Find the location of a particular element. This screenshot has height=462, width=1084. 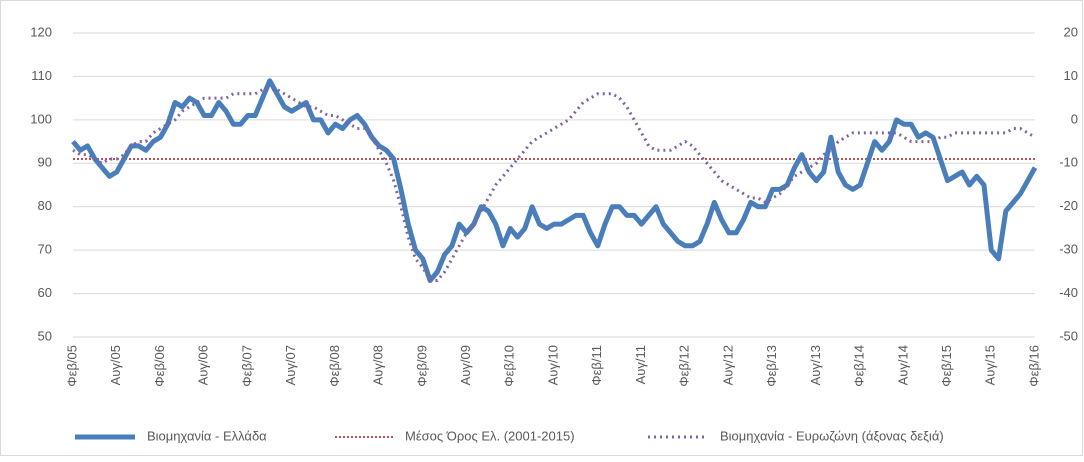

x-tick-label: Αυγ/11 is located at coordinates (640, 364).